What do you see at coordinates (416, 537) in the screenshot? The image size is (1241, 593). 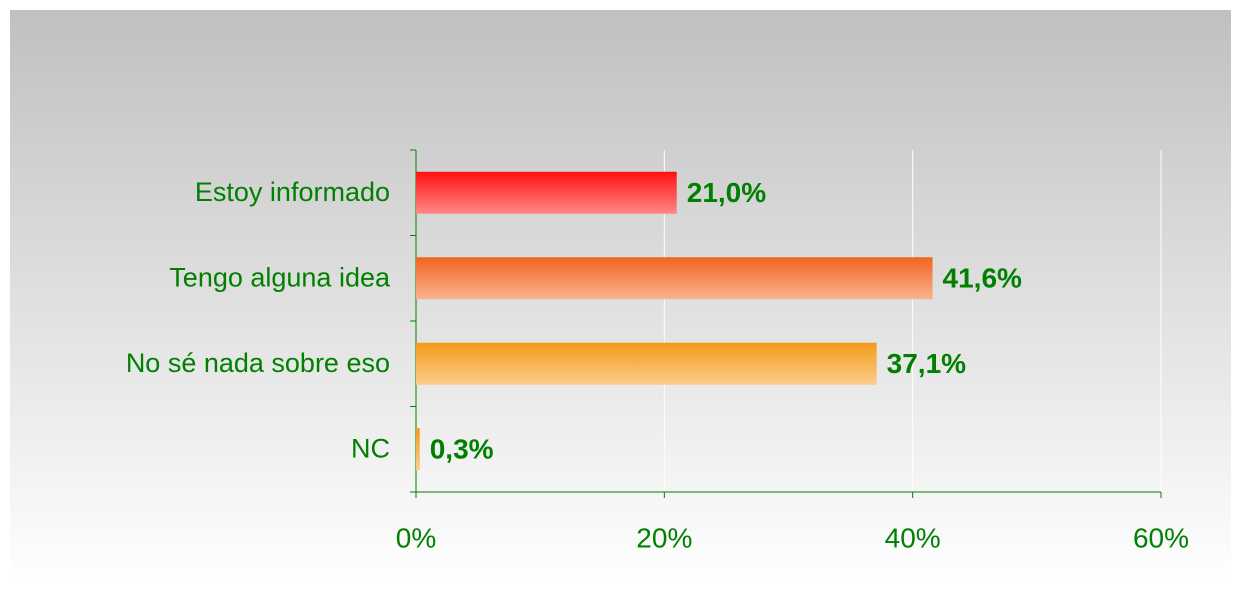 I see `x-tick-label: 0%` at bounding box center [416, 537].